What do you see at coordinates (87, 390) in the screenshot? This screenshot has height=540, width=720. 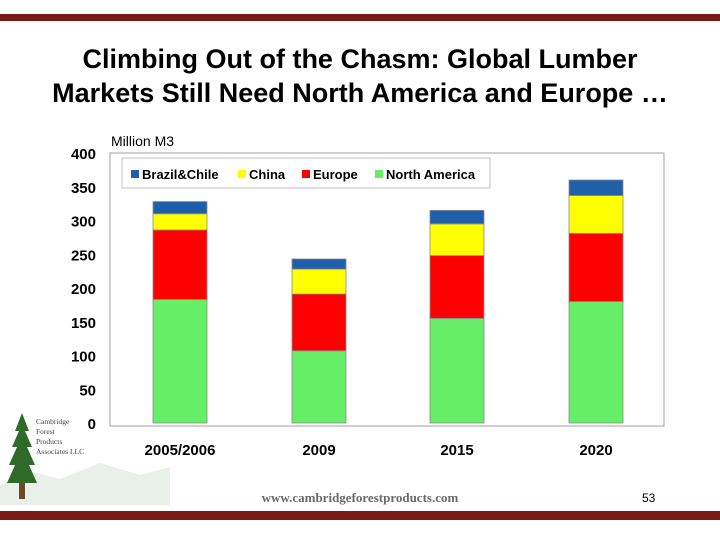 I see `y-tick-label: 50` at bounding box center [87, 390].